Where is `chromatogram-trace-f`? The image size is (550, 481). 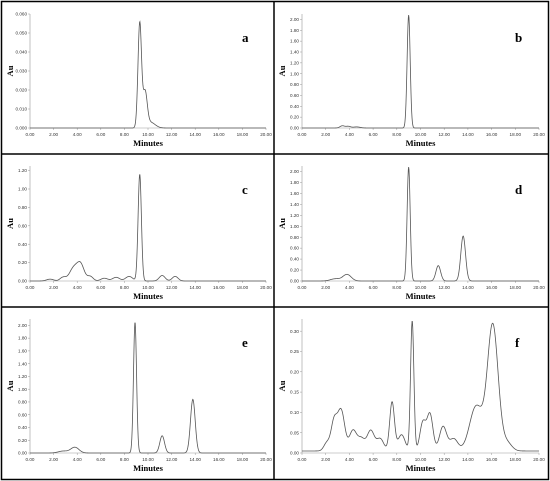
chromatogram-trace-f is located at coordinates (420, 386).